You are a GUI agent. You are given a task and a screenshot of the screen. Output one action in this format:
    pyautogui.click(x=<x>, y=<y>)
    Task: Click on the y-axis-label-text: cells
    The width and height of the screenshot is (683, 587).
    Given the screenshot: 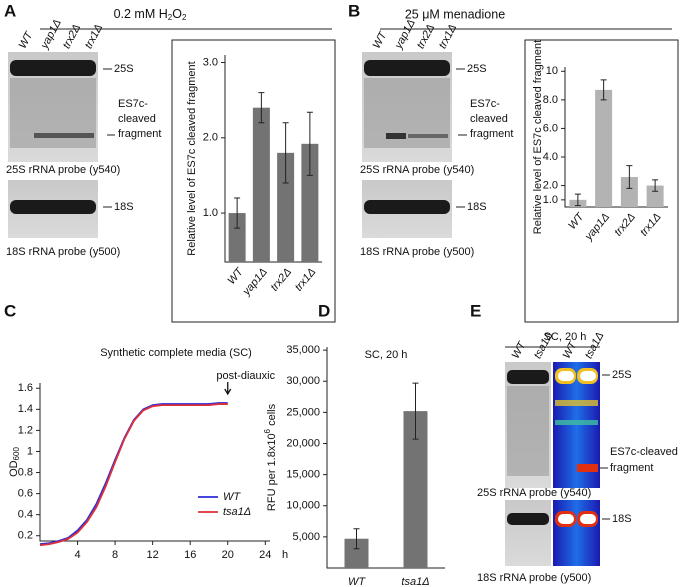 What is the action you would take?
    pyautogui.click(x=272, y=416)
    